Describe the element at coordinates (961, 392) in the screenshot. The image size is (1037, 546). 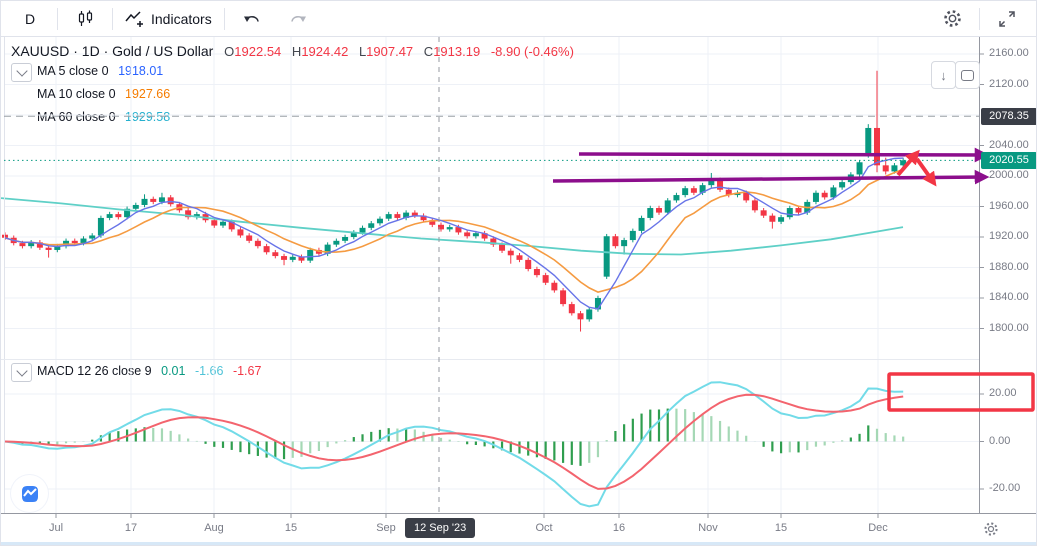
I see `red-highlight-box` at that location.